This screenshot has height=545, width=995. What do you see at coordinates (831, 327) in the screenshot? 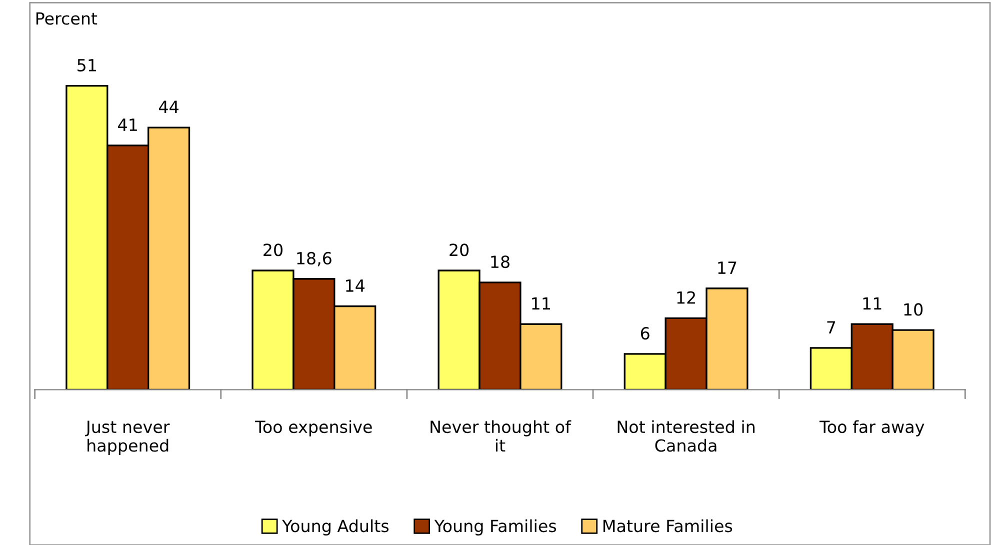
I see `data-label: 7` at bounding box center [831, 327].